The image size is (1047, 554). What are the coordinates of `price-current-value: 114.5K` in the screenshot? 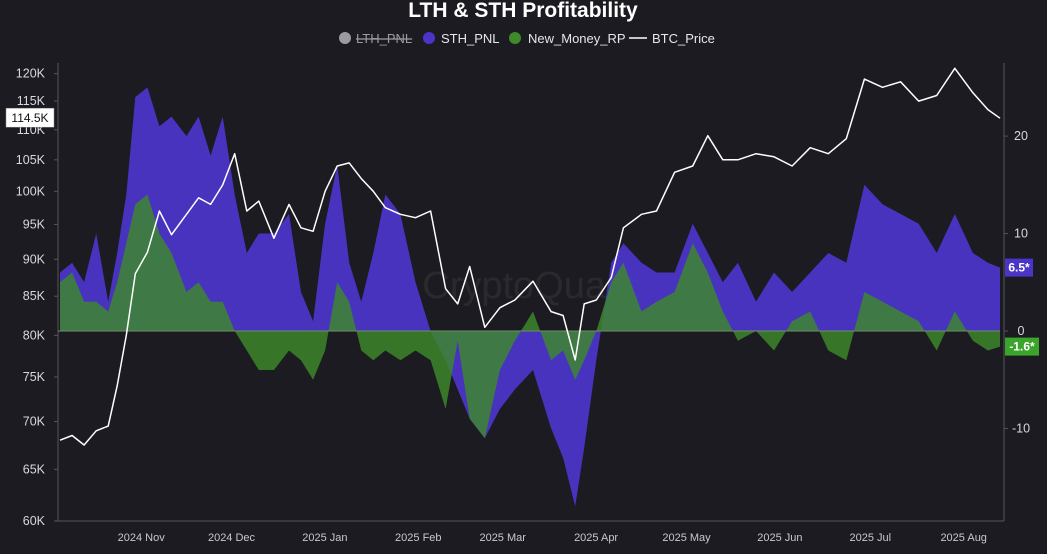 It's located at (29, 118).